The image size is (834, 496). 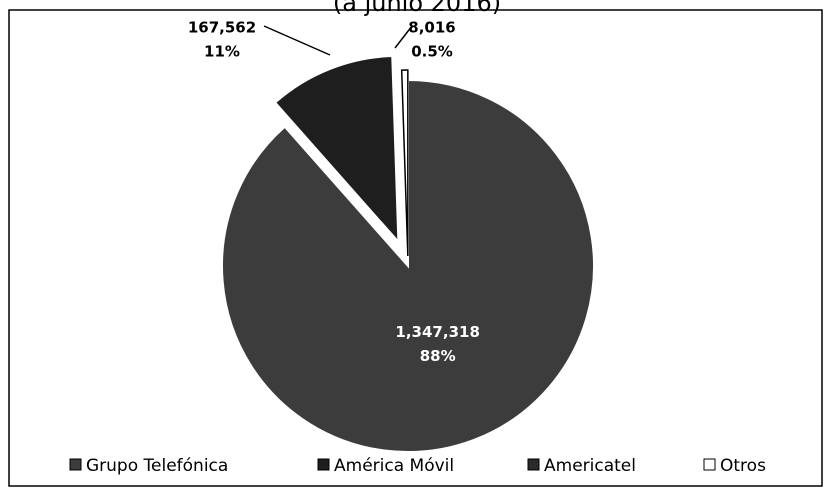 What do you see at coordinates (590, 466) in the screenshot?
I see `legend-label: Americatel` at bounding box center [590, 466].